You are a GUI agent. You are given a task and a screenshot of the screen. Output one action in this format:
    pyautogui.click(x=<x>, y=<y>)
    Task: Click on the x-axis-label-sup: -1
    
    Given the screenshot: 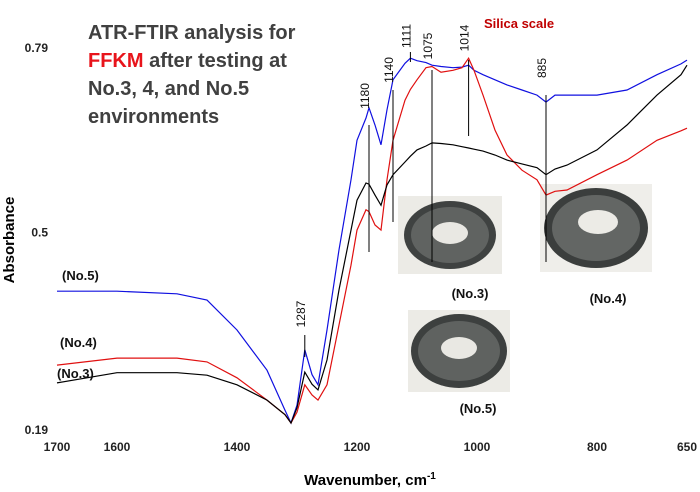 What is the action you would take?
    pyautogui.click(x=431, y=476)
    